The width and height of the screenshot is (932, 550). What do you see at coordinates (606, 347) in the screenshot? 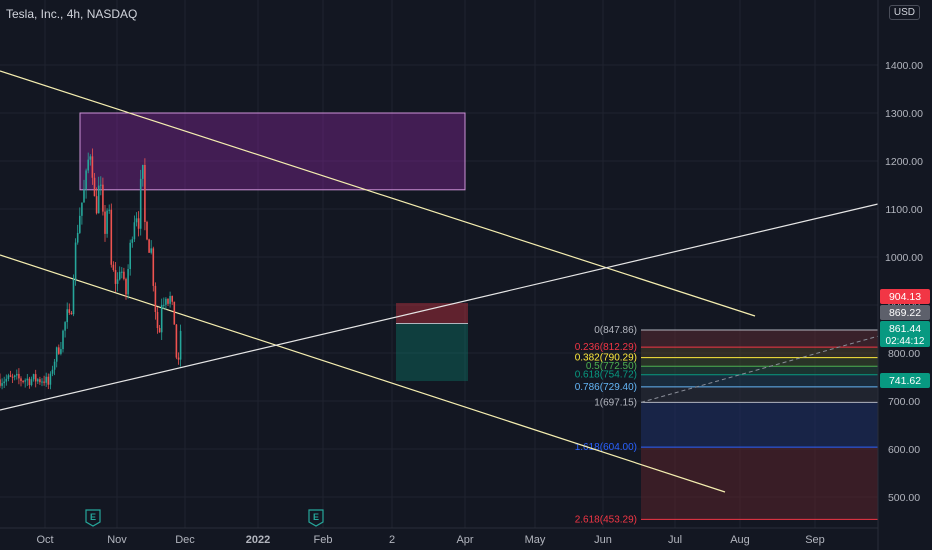
I see `fib-level-label: 0.236(812.29)` at bounding box center [606, 347].